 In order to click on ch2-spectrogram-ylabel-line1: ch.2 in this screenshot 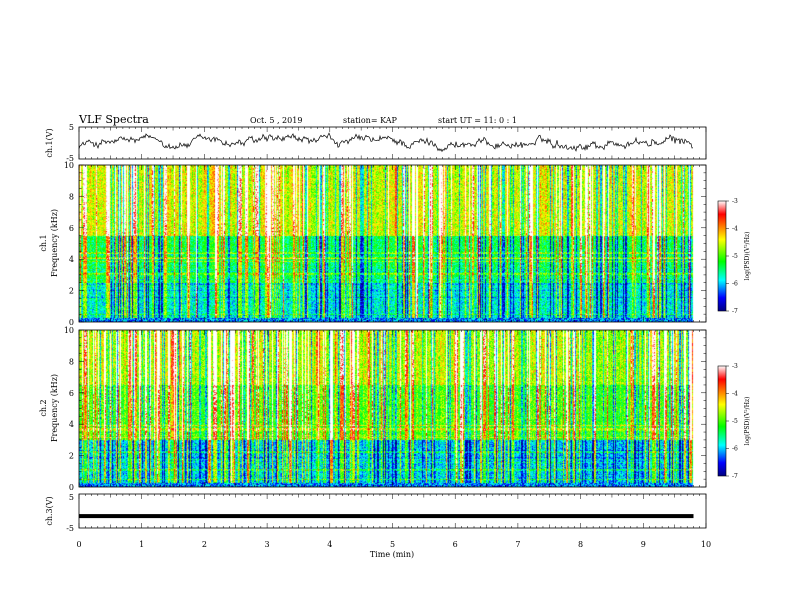, I will do `click(43, 407)`.